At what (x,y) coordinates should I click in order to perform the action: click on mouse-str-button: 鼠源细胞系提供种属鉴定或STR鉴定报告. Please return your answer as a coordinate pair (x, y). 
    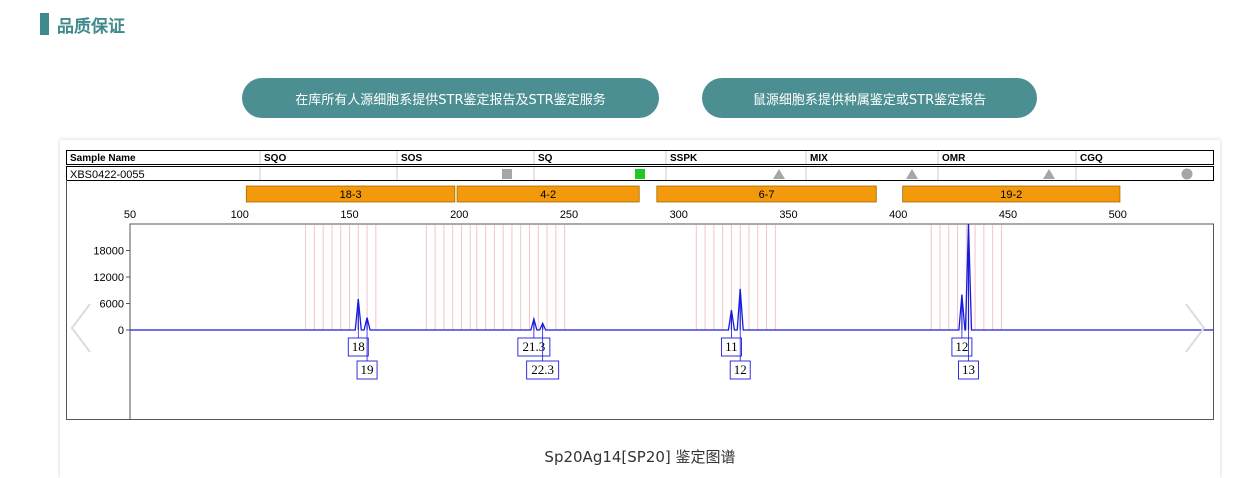
    Looking at the image, I should click on (869, 98).